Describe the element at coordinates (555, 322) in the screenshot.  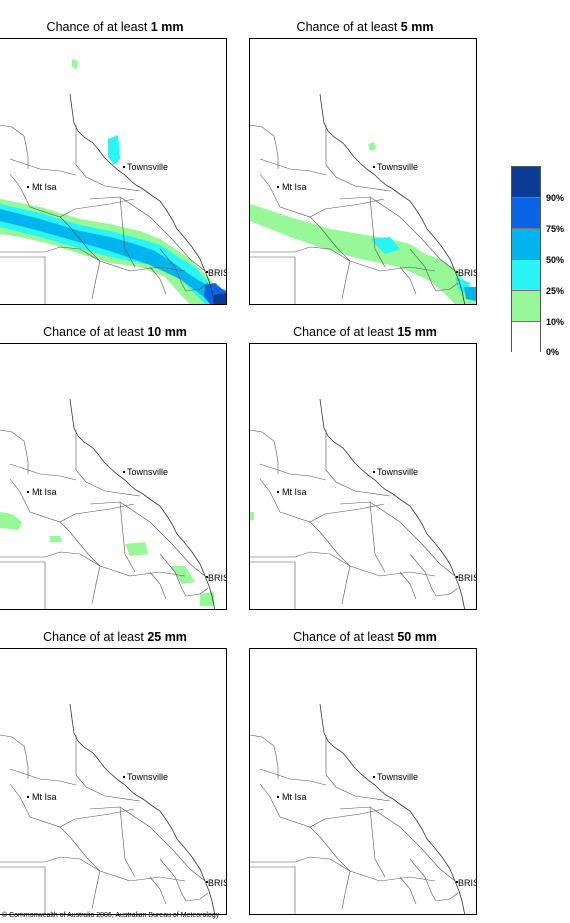
I see `legend-label-10: 10%` at that location.